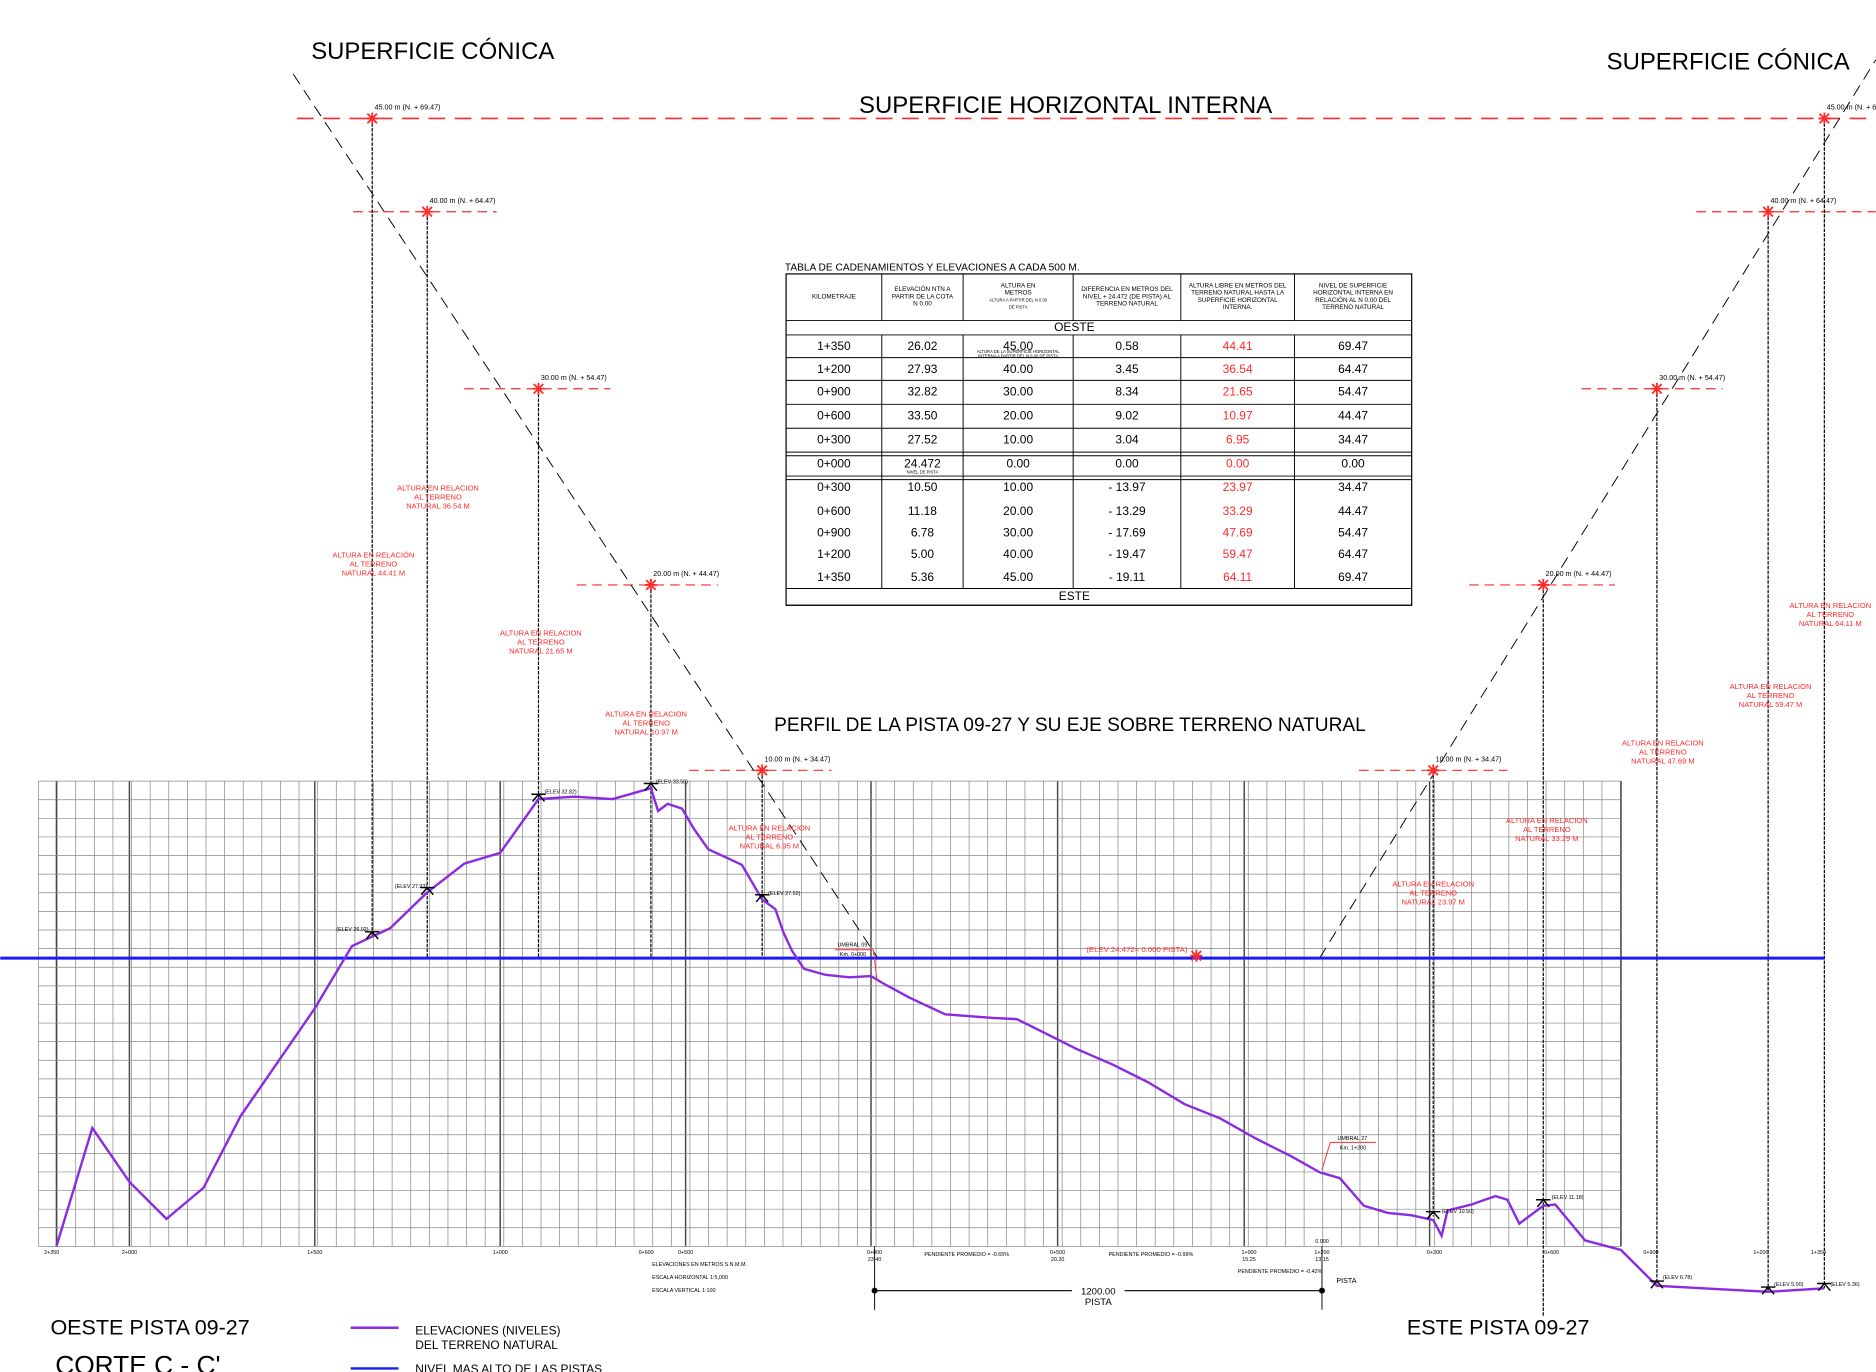 The height and width of the screenshot is (1372, 1876). Describe the element at coordinates (1248, 1260) in the screenshot. I see `station-value: 15.25` at that location.